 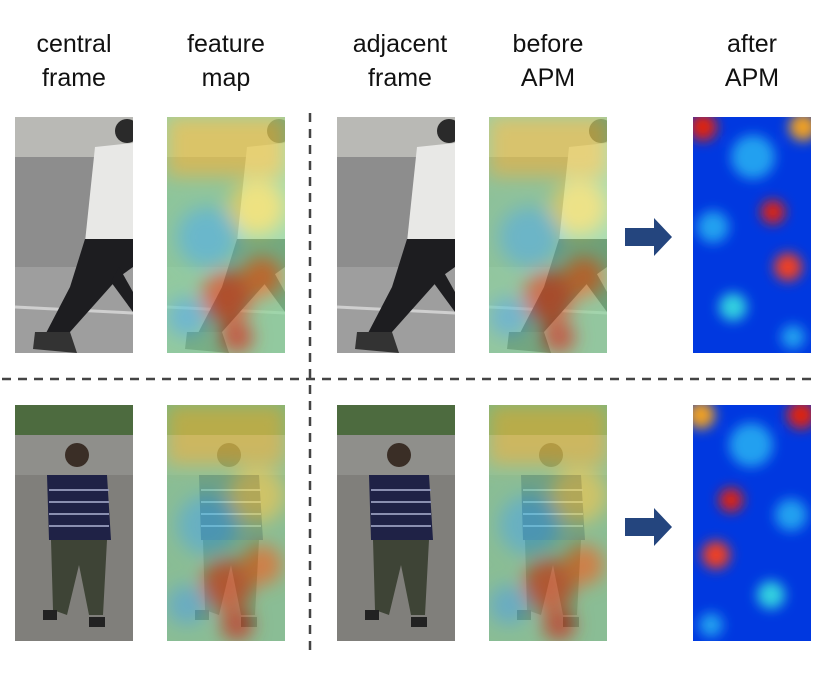 What do you see at coordinates (548, 44) in the screenshot?
I see `header-line: before` at bounding box center [548, 44].